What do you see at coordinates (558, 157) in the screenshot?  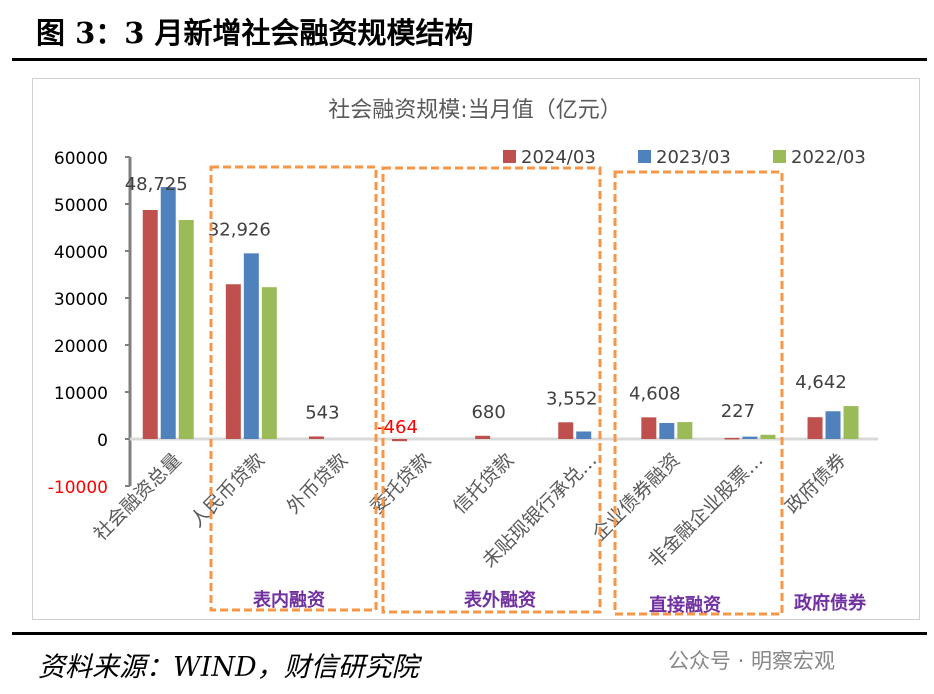 I see `legend-label: 2024/03` at bounding box center [558, 157].